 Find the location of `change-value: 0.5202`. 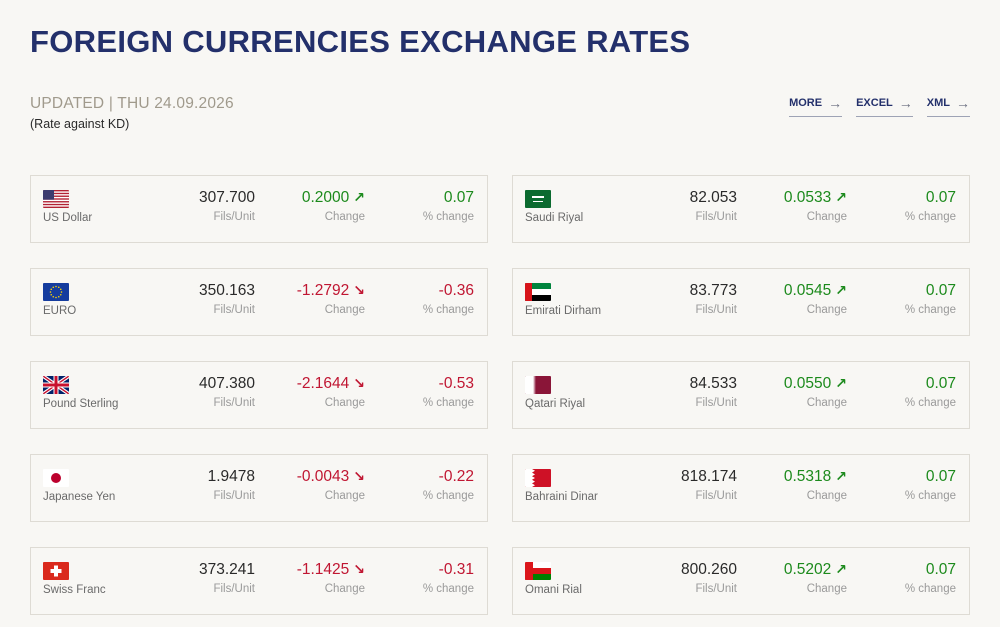

change-value: 0.5202 is located at coordinates (807, 569).